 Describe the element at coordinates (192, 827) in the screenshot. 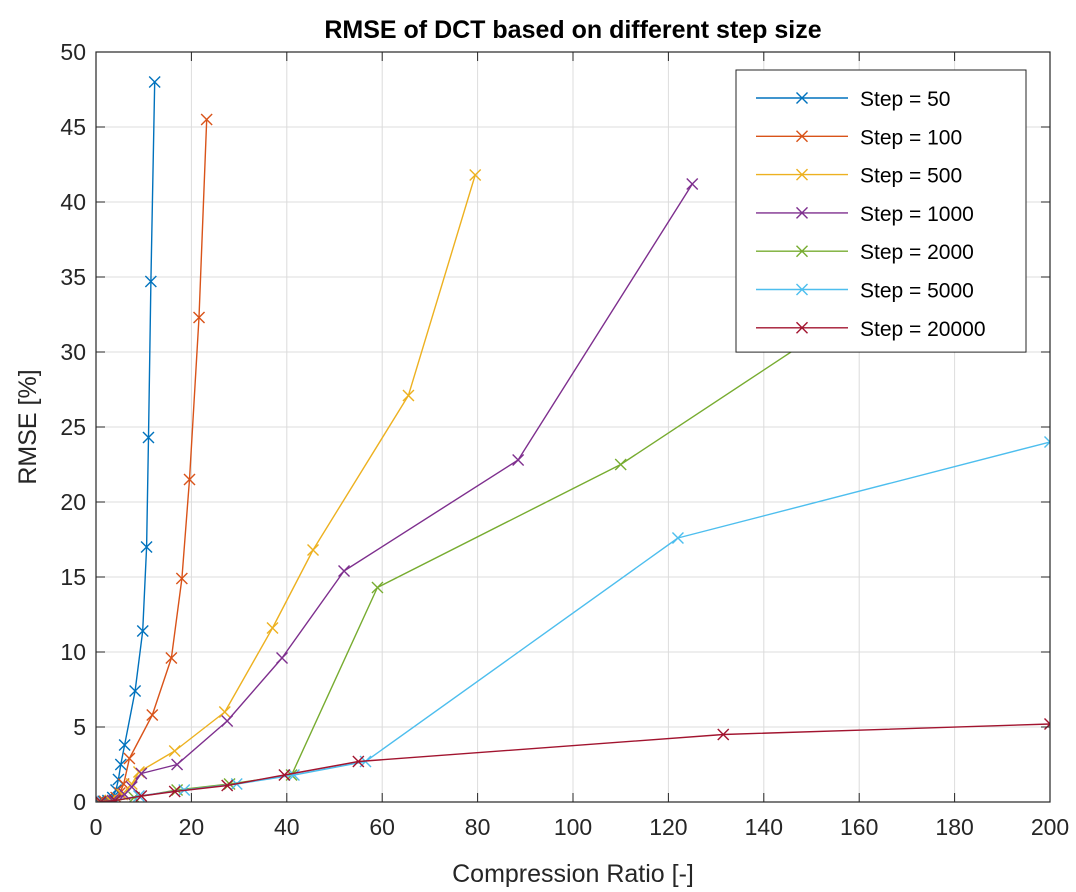

I see `x-tick-label: 20` at that location.